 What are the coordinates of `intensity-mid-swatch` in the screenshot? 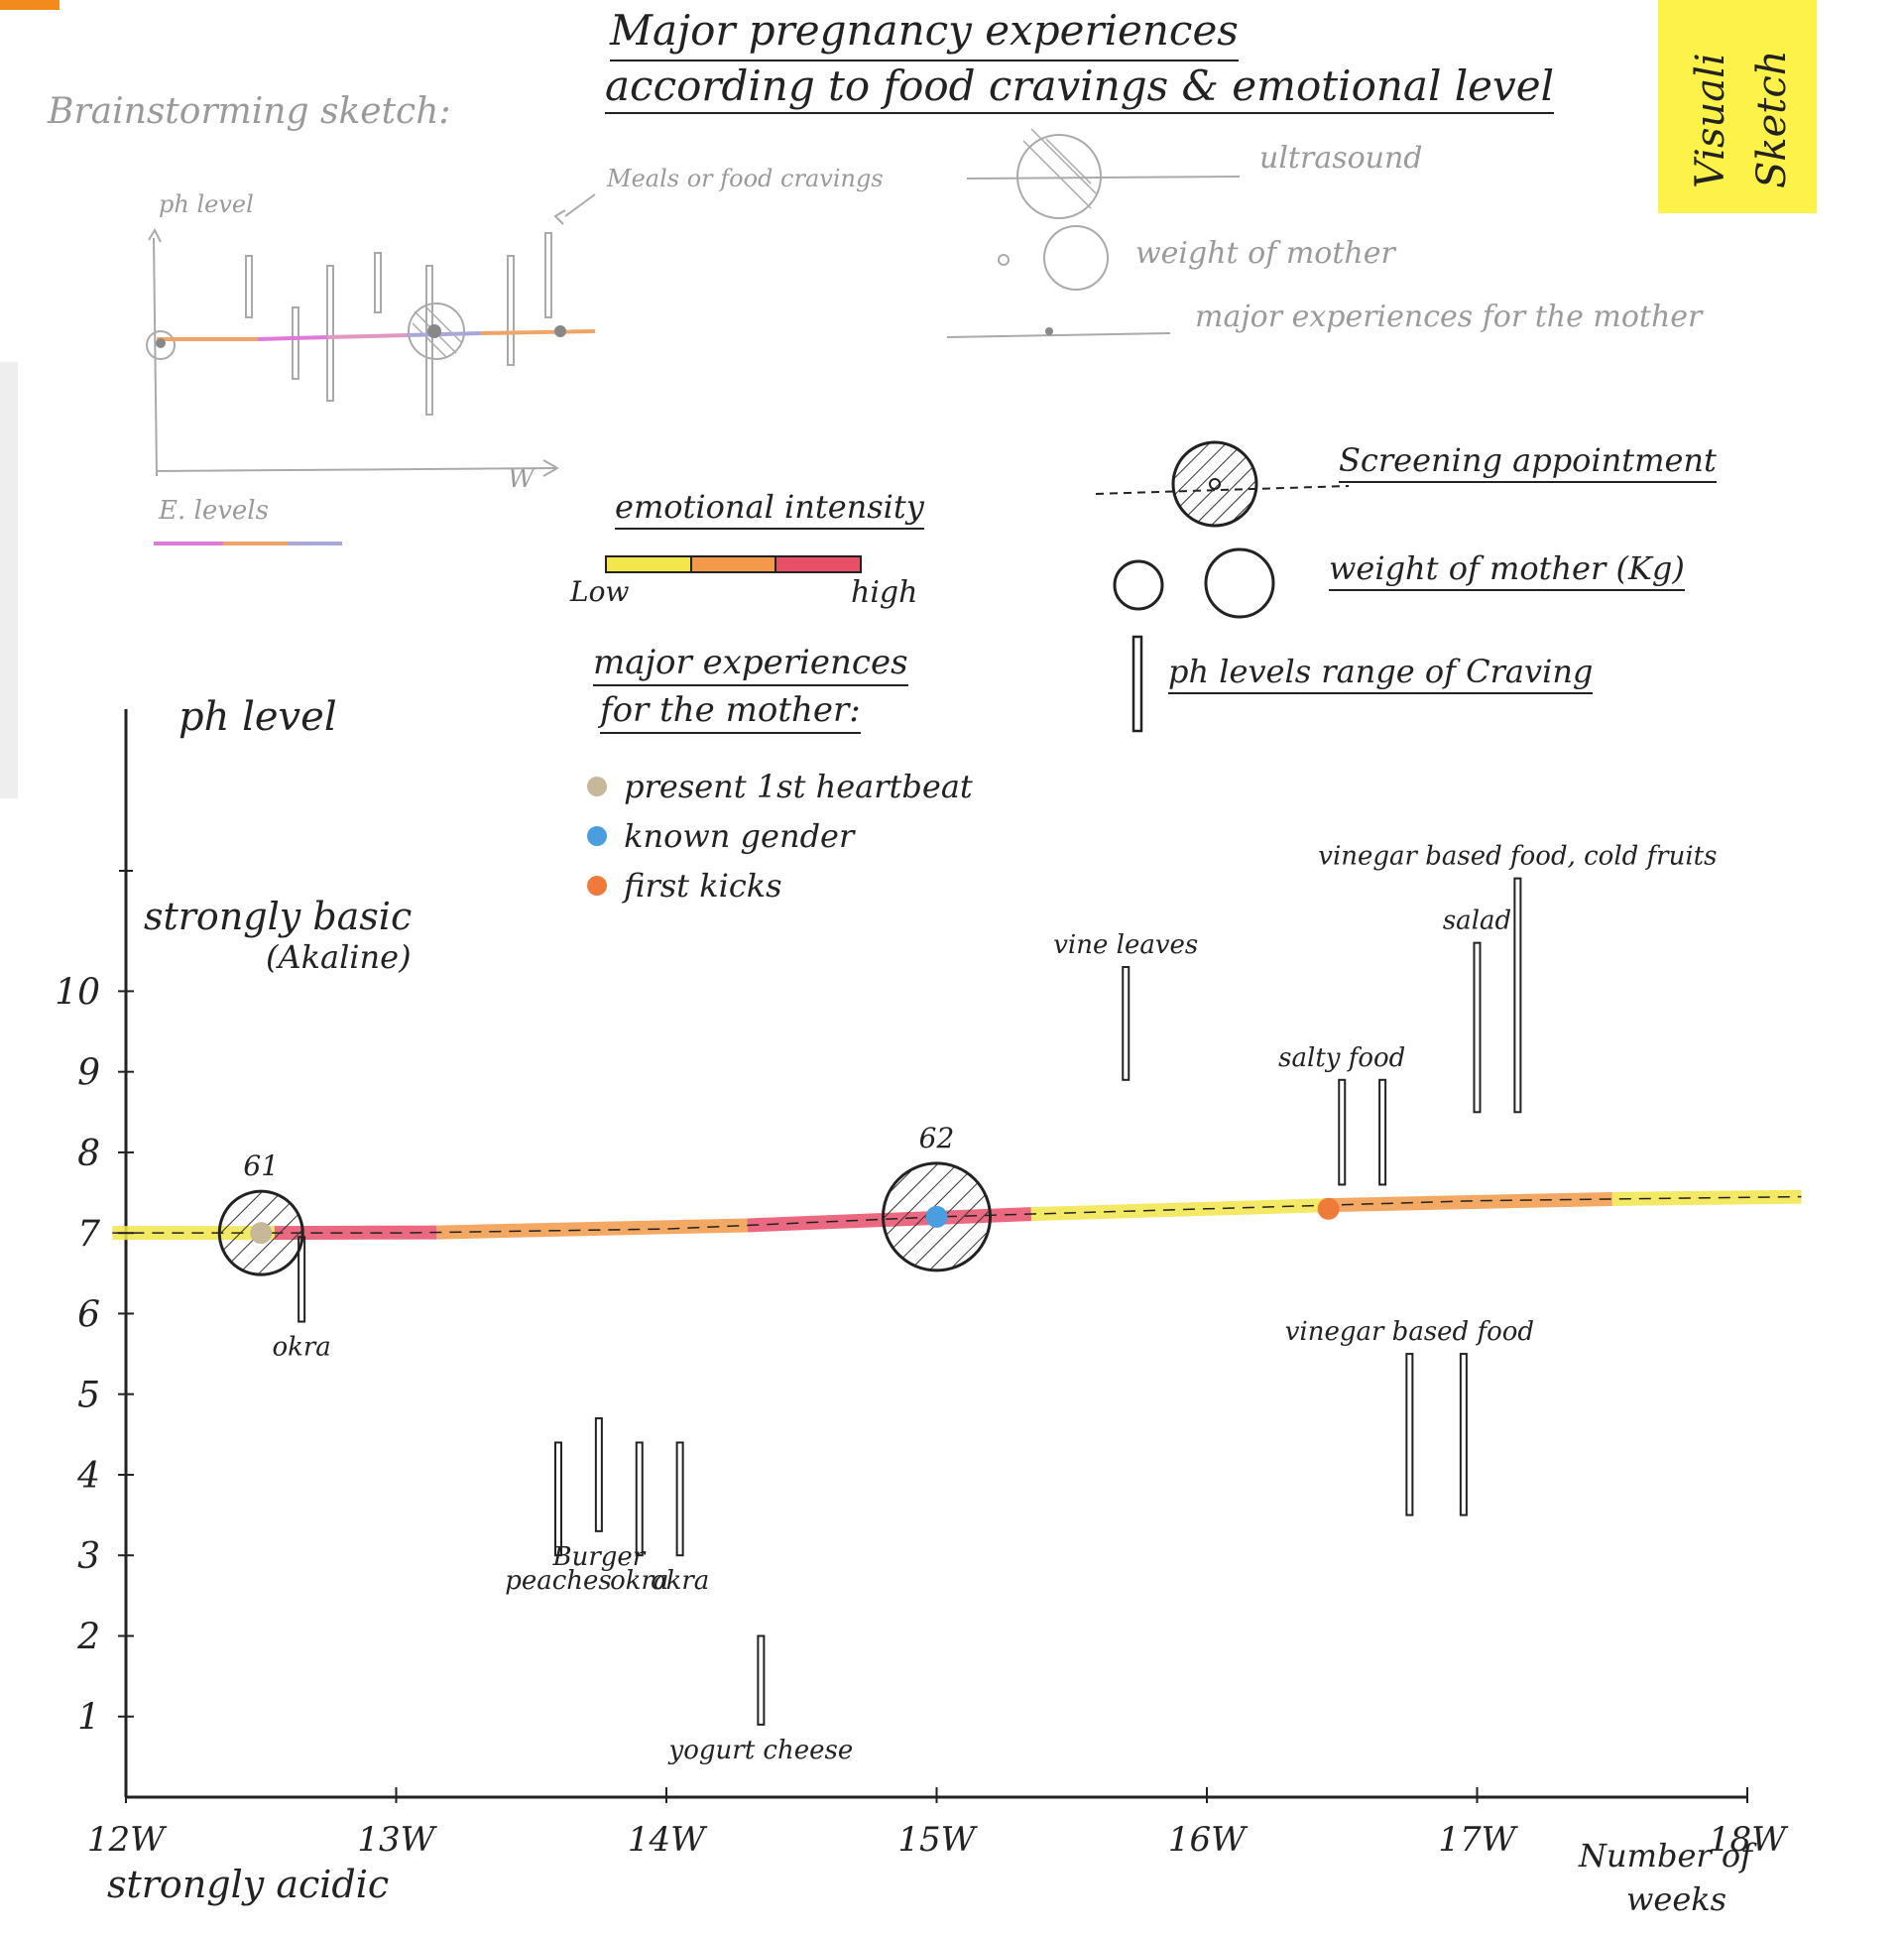 It's located at (734, 564).